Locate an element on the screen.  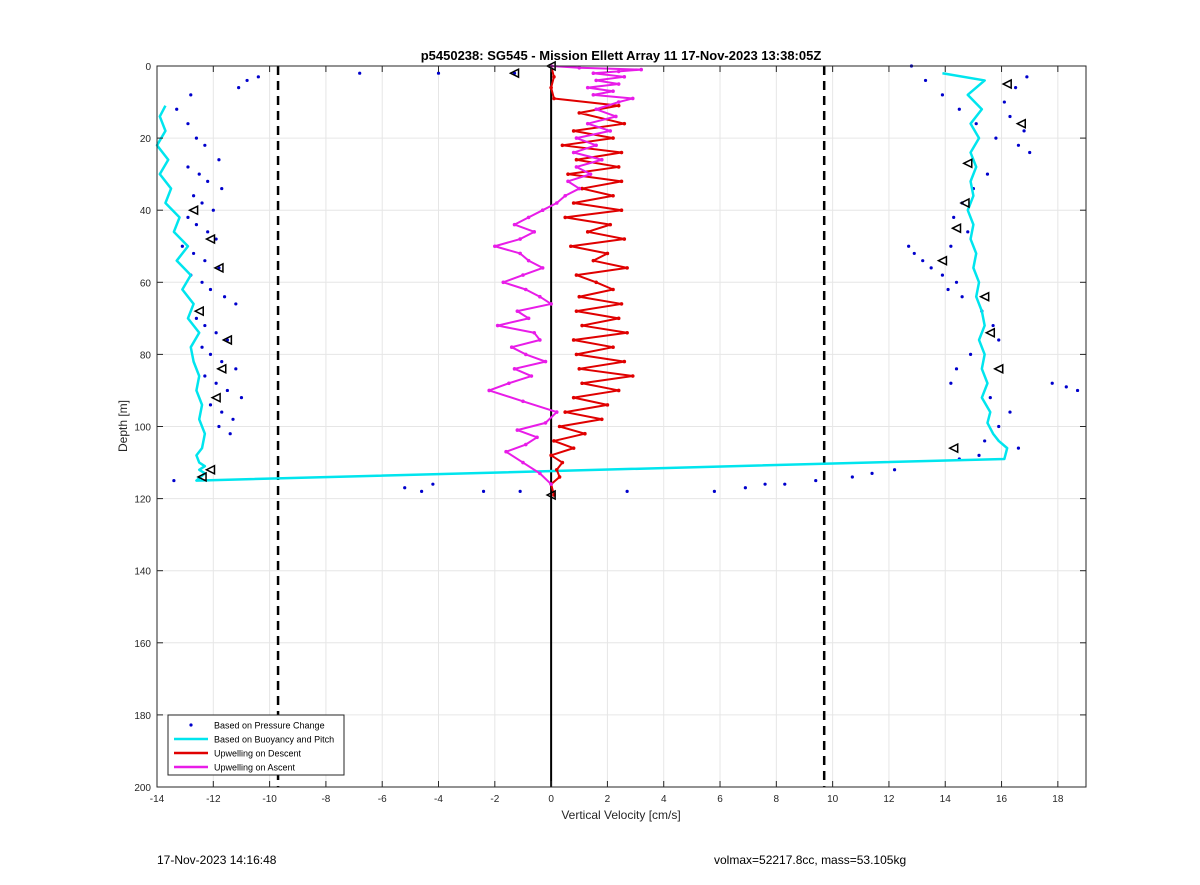
y-tick-label: 180 is located at coordinates (142, 716).